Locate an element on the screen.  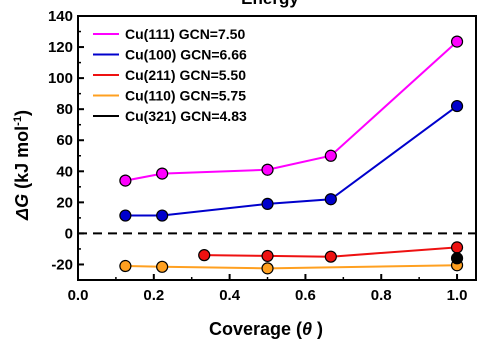
y-tick-label: 120 is located at coordinates (60, 47).